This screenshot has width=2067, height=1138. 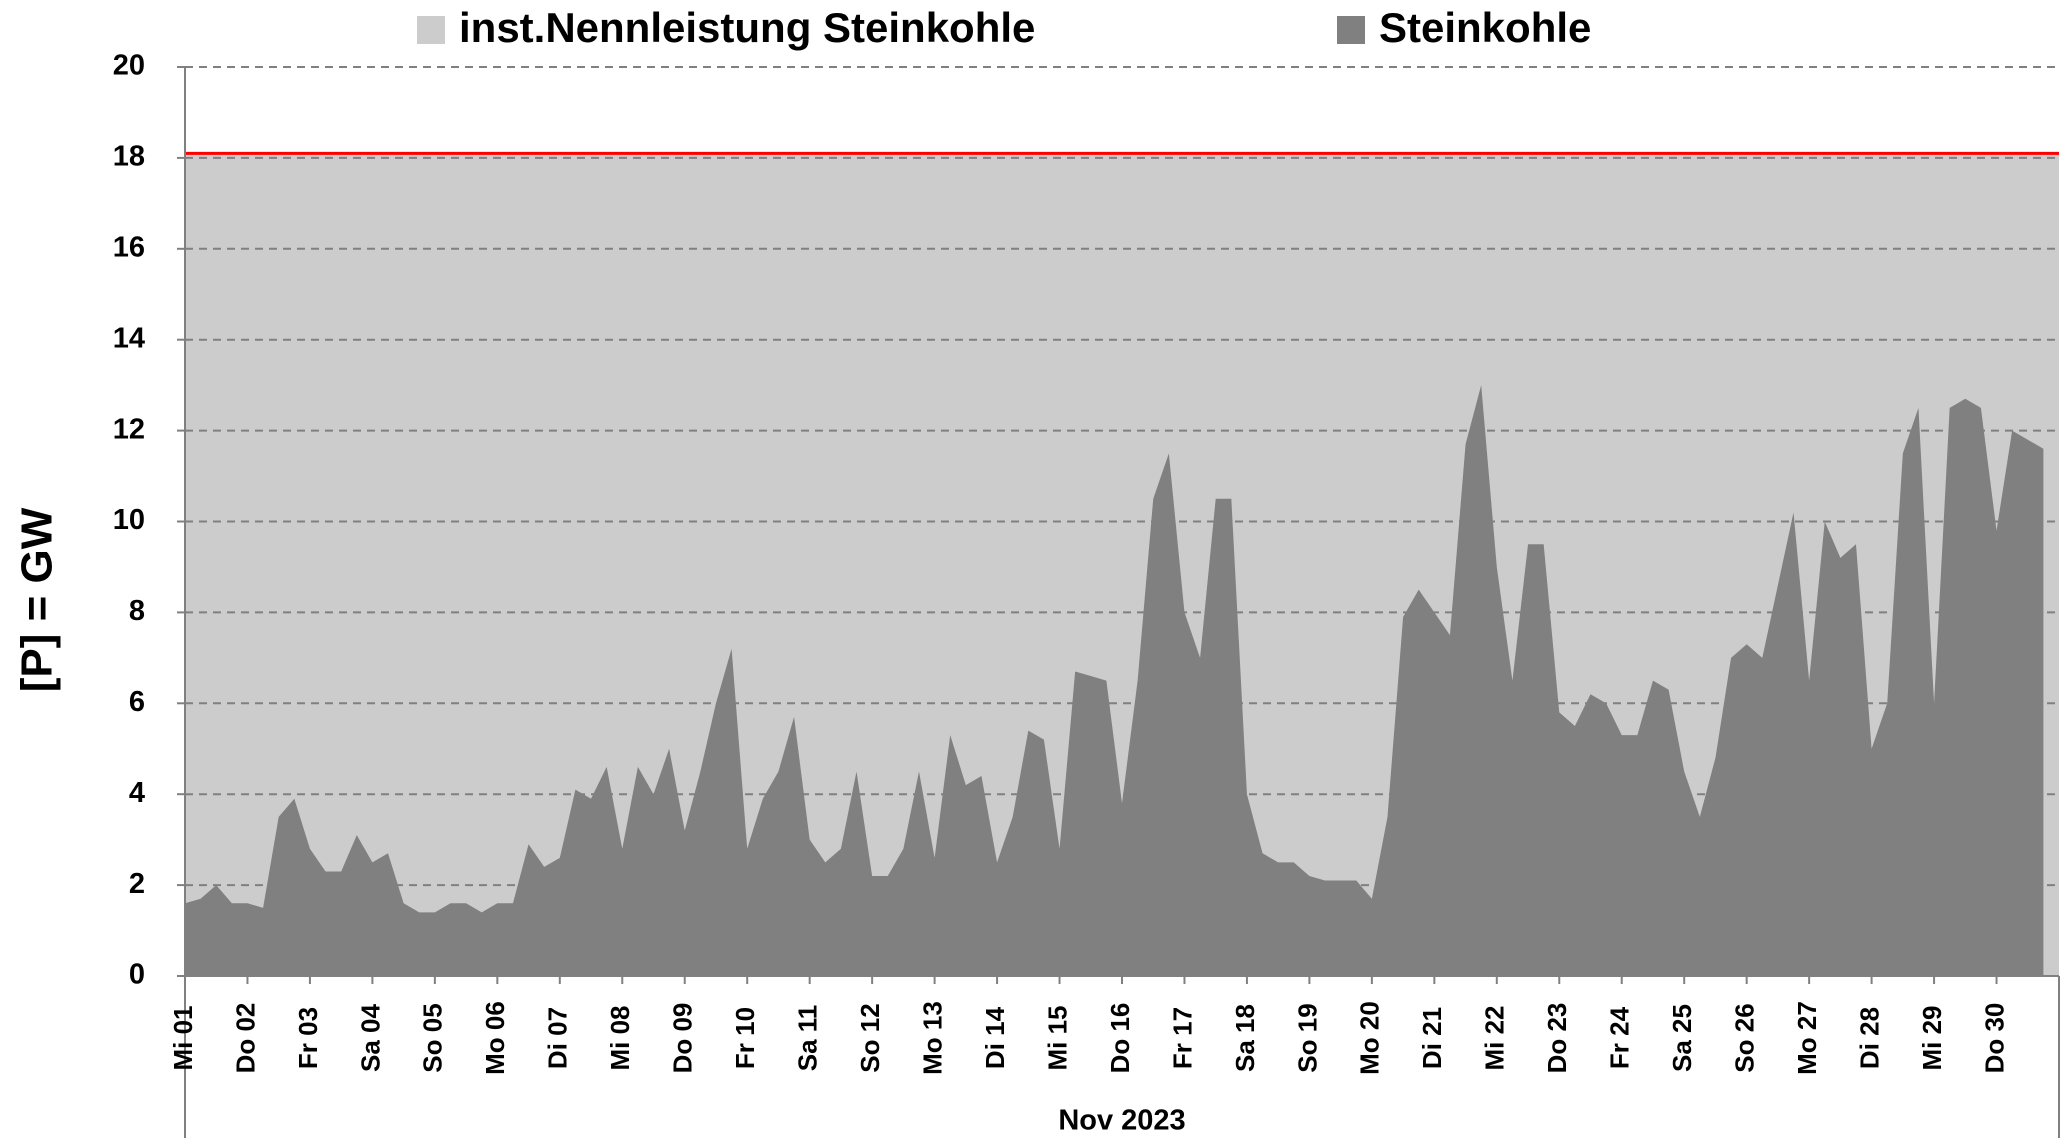 What do you see at coordinates (1057, 1037) in the screenshot?
I see `x-tick-label: Mi 15` at bounding box center [1057, 1037].